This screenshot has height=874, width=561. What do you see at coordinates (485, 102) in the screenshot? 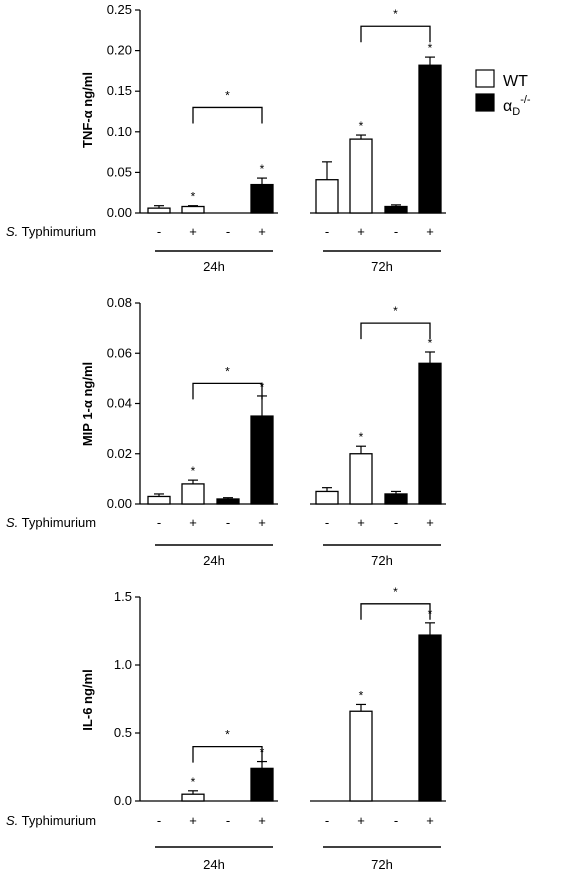
I see `legend-ko-swatch` at bounding box center [485, 102].